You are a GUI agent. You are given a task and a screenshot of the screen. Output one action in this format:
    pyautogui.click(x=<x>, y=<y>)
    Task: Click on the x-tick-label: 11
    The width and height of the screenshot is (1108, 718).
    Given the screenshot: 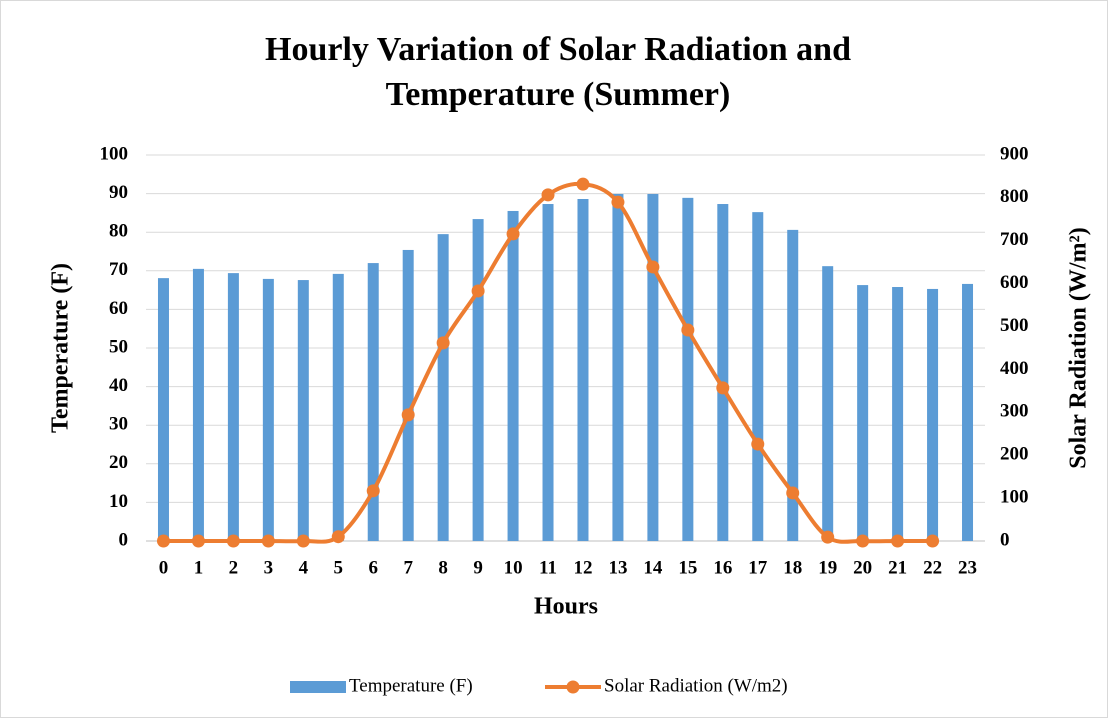 What is the action you would take?
    pyautogui.click(x=548, y=567)
    